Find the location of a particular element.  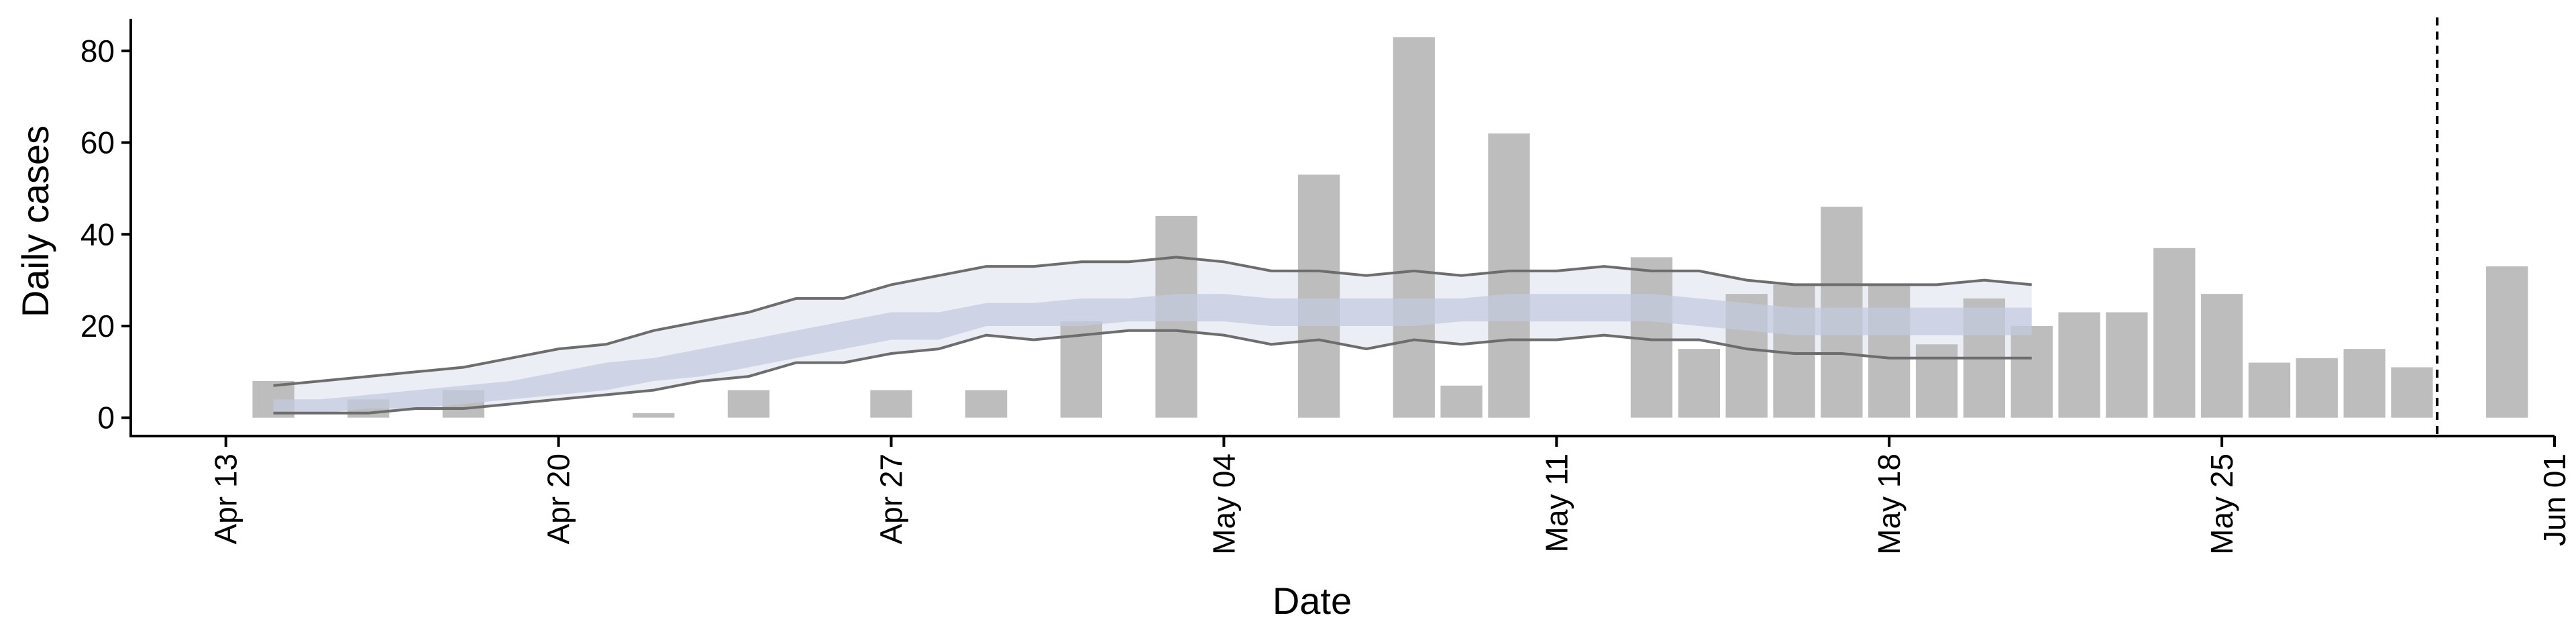

y-tick-label-60: 60 is located at coordinates (97, 142).